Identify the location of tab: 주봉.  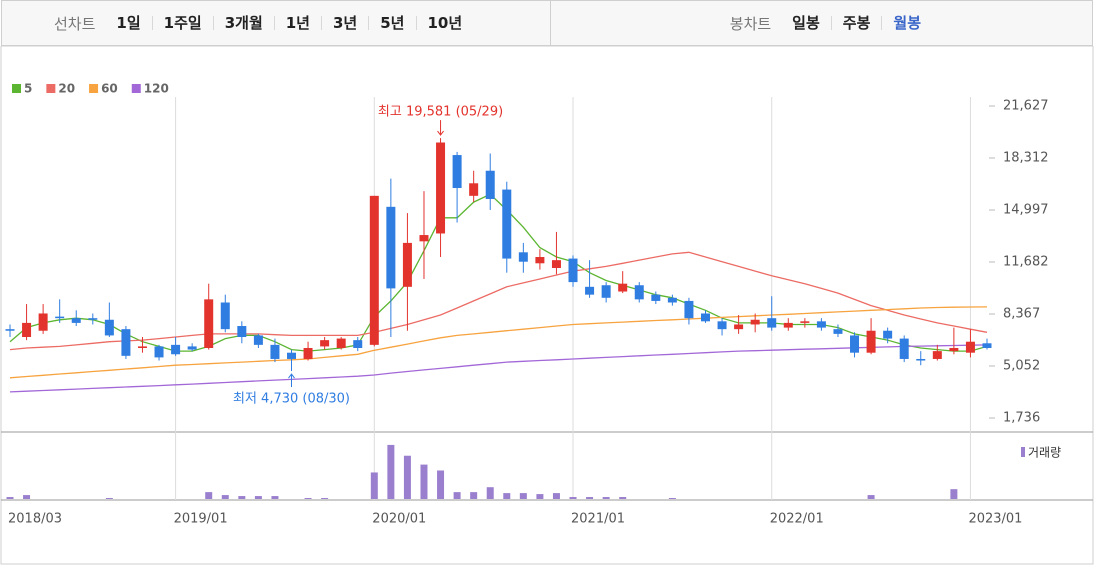
(856, 23).